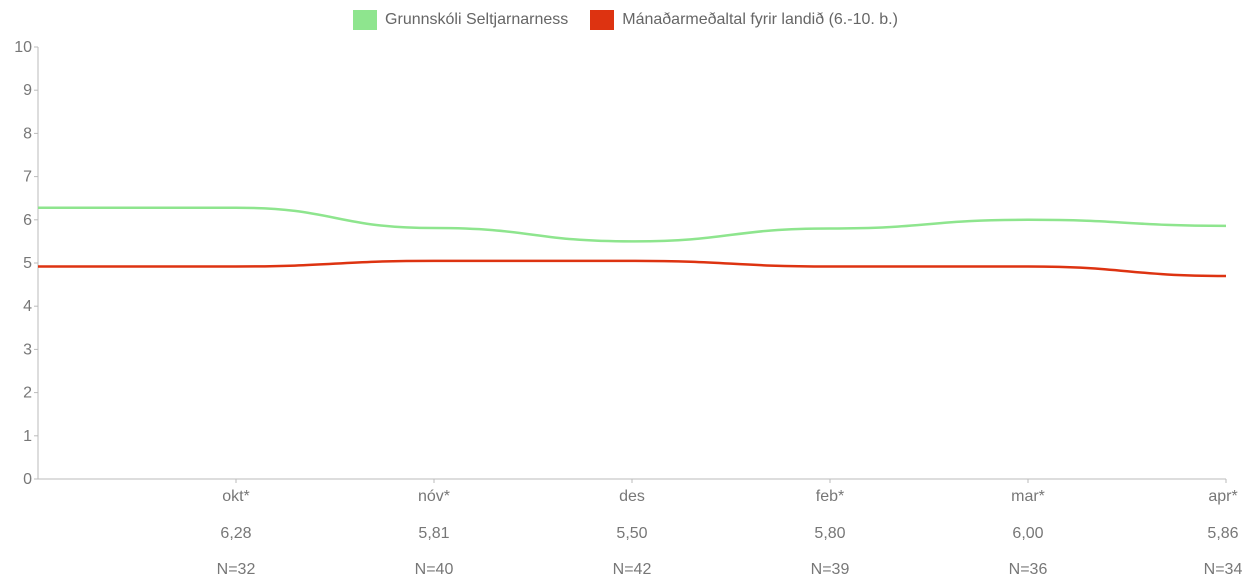 This screenshot has width=1251, height=576. I want to click on y-tick-label: 10, so click(23, 47).